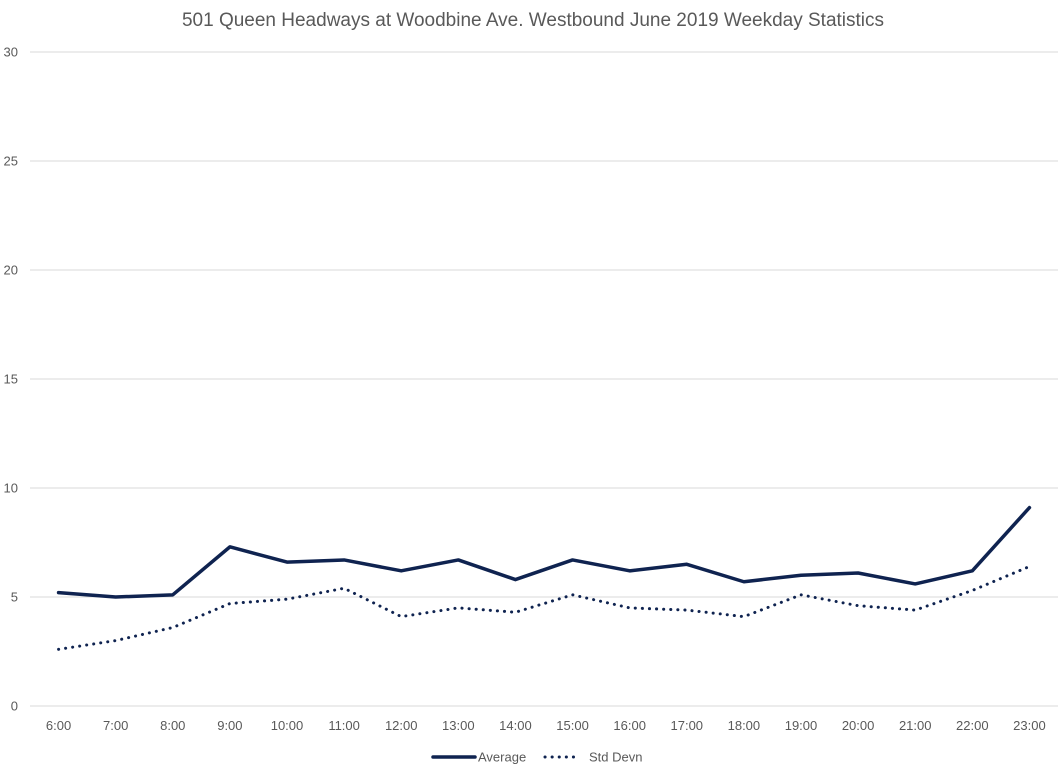 This screenshot has height=770, width=1062. What do you see at coordinates (229, 725) in the screenshot?
I see `x-tick-label: 9:00` at bounding box center [229, 725].